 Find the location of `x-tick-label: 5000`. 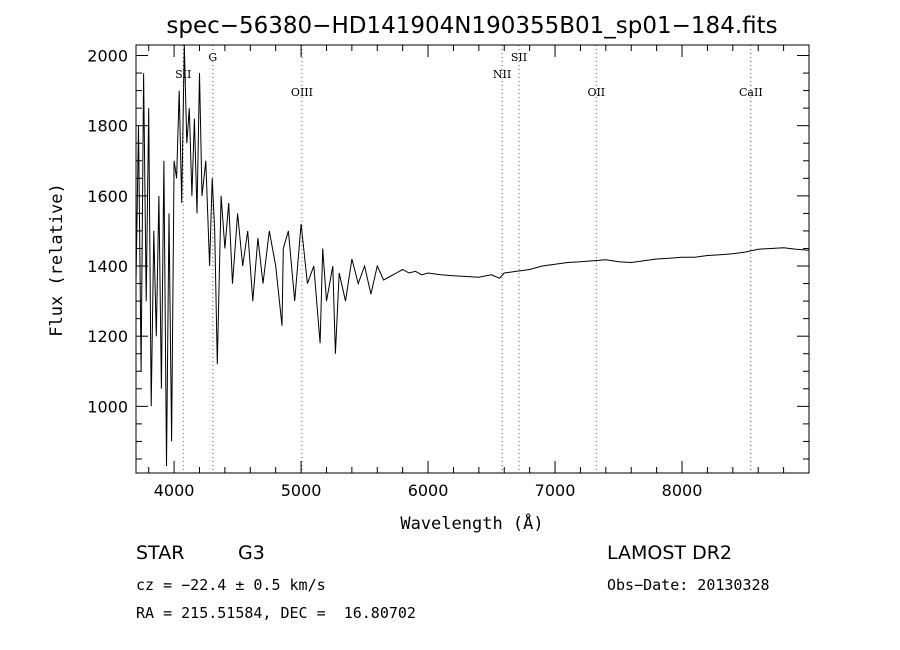

x-tick-label: 5000 is located at coordinates (301, 490).